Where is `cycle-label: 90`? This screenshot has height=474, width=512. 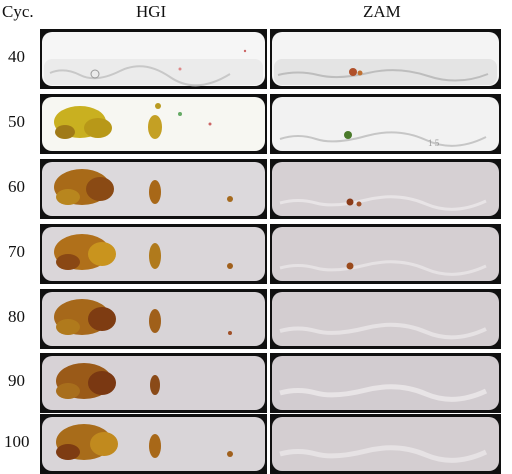 cycle-label: 90 is located at coordinates (16, 380).